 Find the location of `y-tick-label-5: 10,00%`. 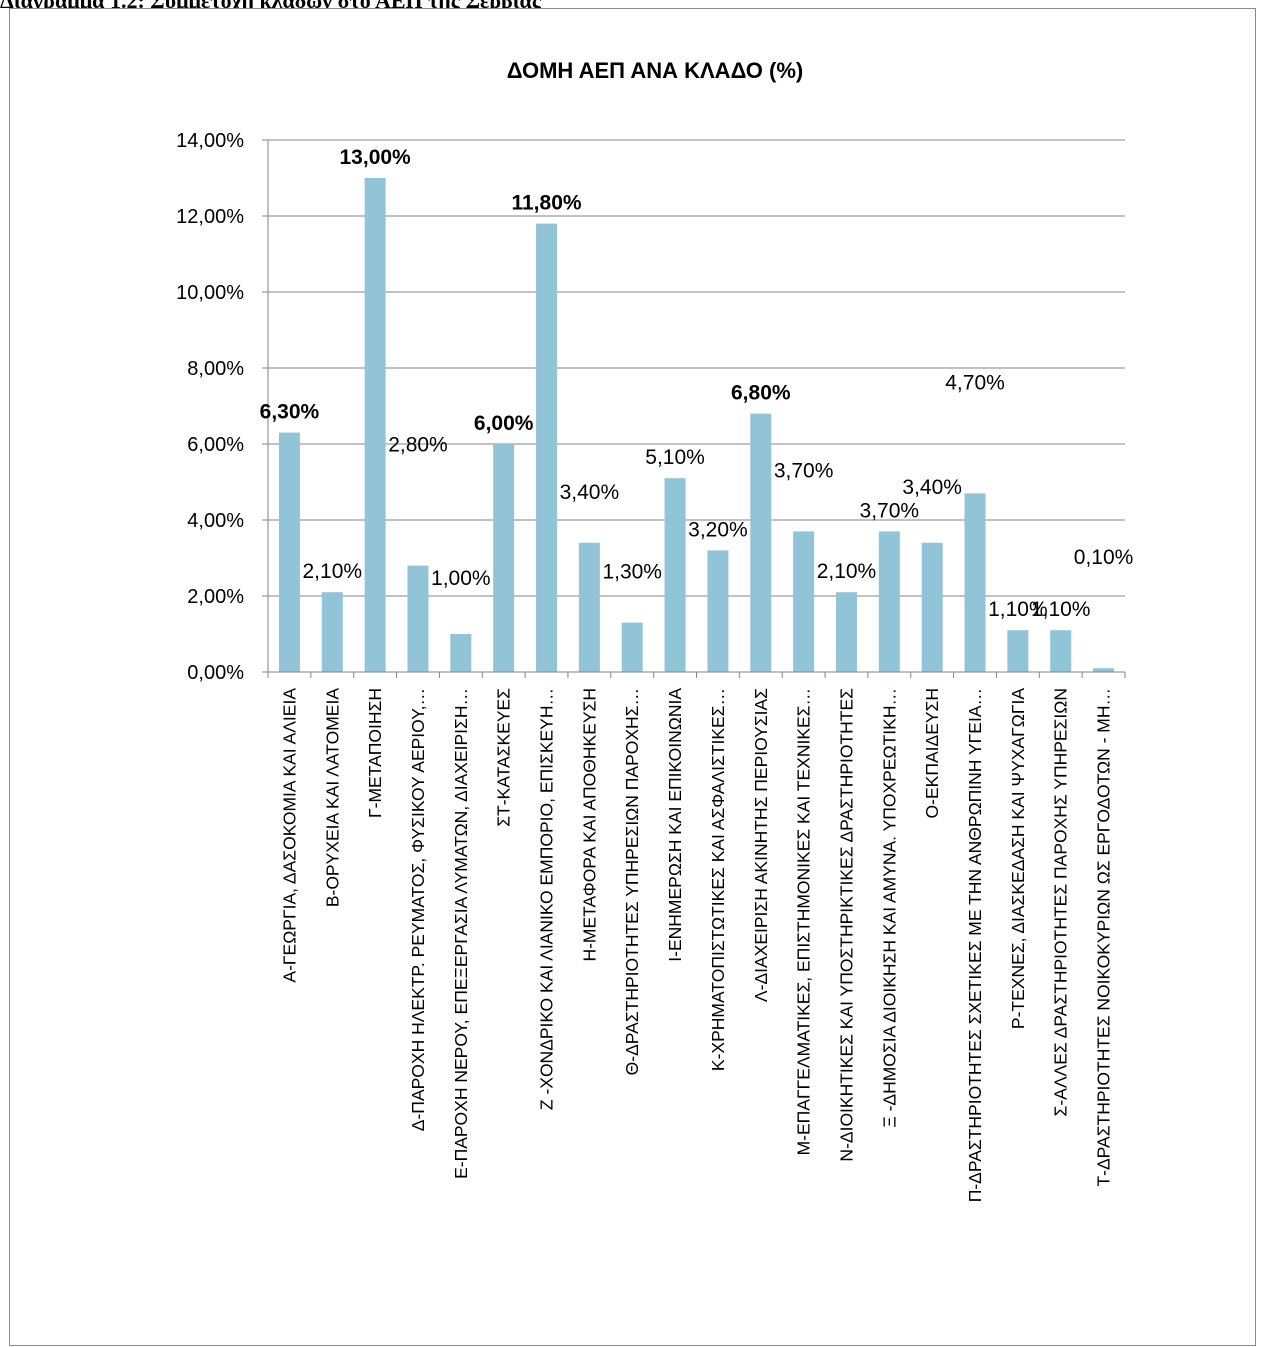

y-tick-label-5: 10,00% is located at coordinates (210, 293).